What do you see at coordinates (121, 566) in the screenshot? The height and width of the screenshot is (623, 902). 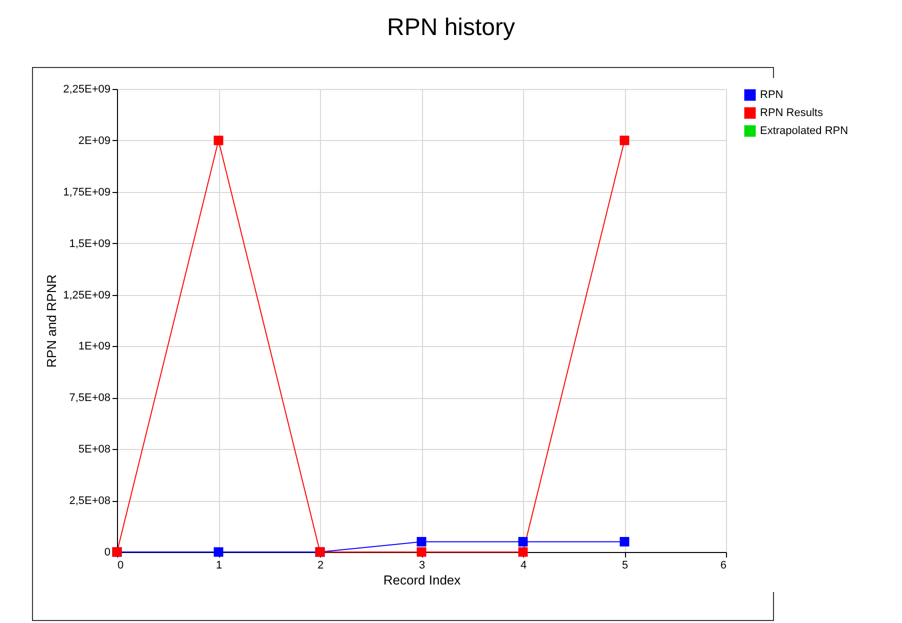 I see `x-tick-label: 0` at bounding box center [121, 566].